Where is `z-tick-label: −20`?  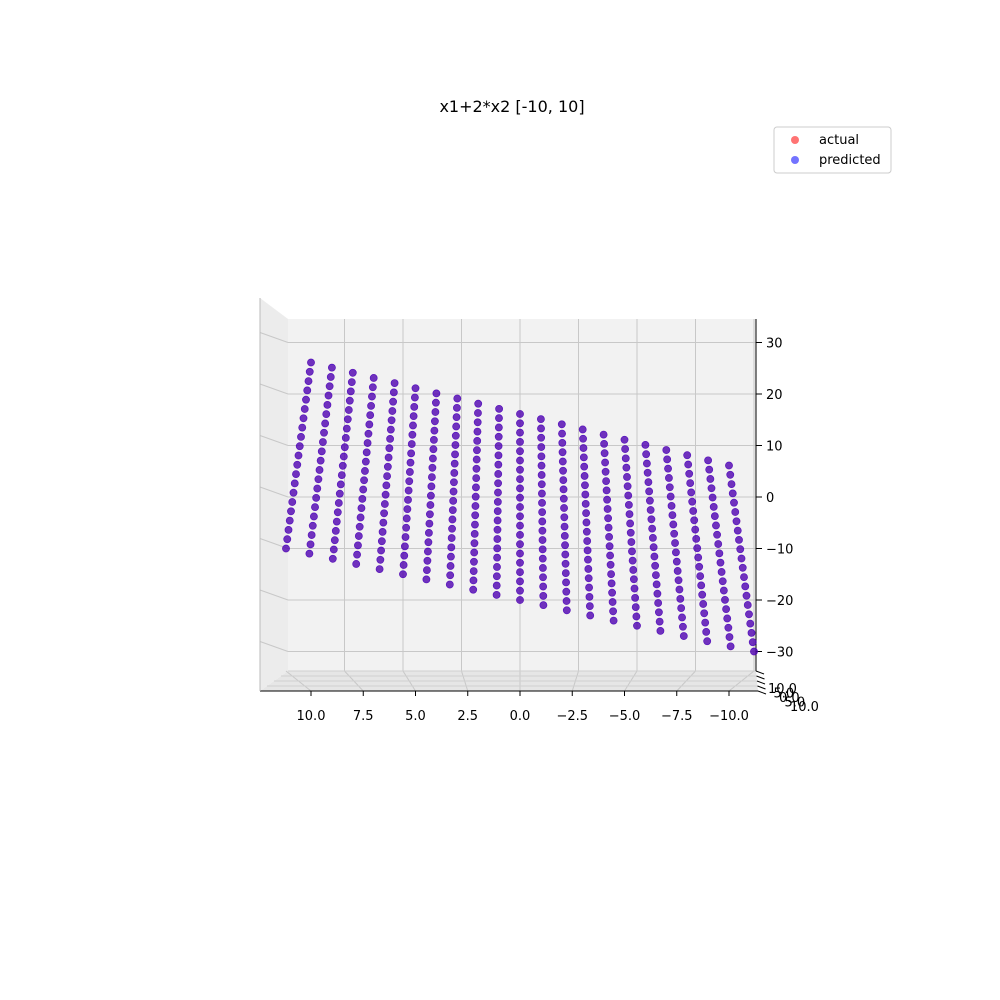 z-tick-label: −20 is located at coordinates (779, 601).